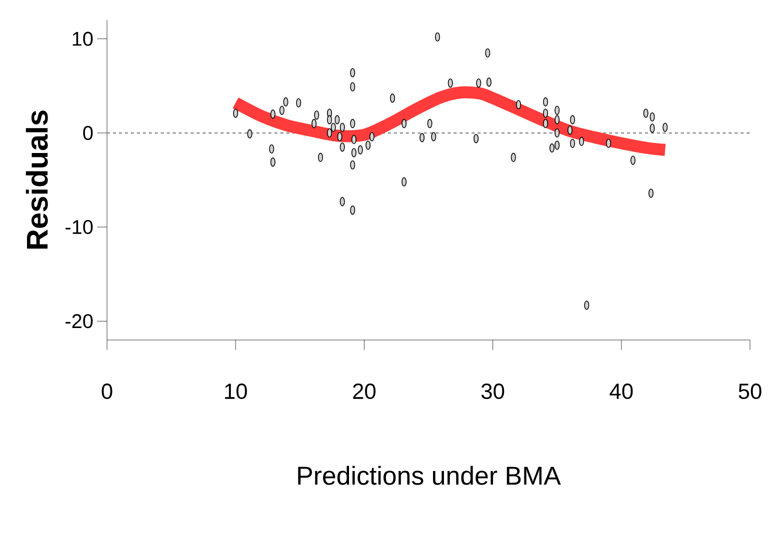 This screenshot has height=554, width=780. I want to click on x-tick-label: 50, so click(750, 392).